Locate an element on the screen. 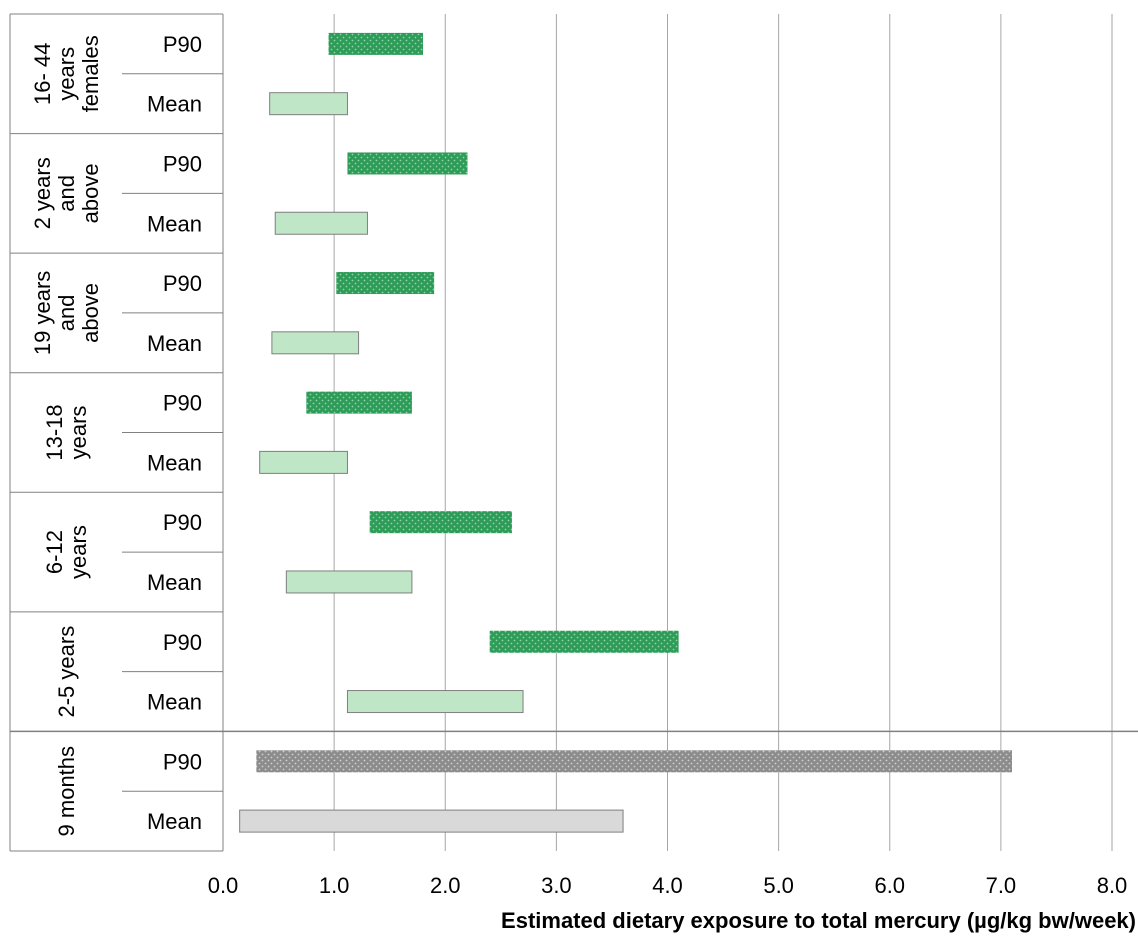 This screenshot has width=1138, height=938. x-axis-ticks: 0.0 1.0 2.0 3.0 4.0 5.0 6.0 7.0 8.0 is located at coordinates (668, 885).